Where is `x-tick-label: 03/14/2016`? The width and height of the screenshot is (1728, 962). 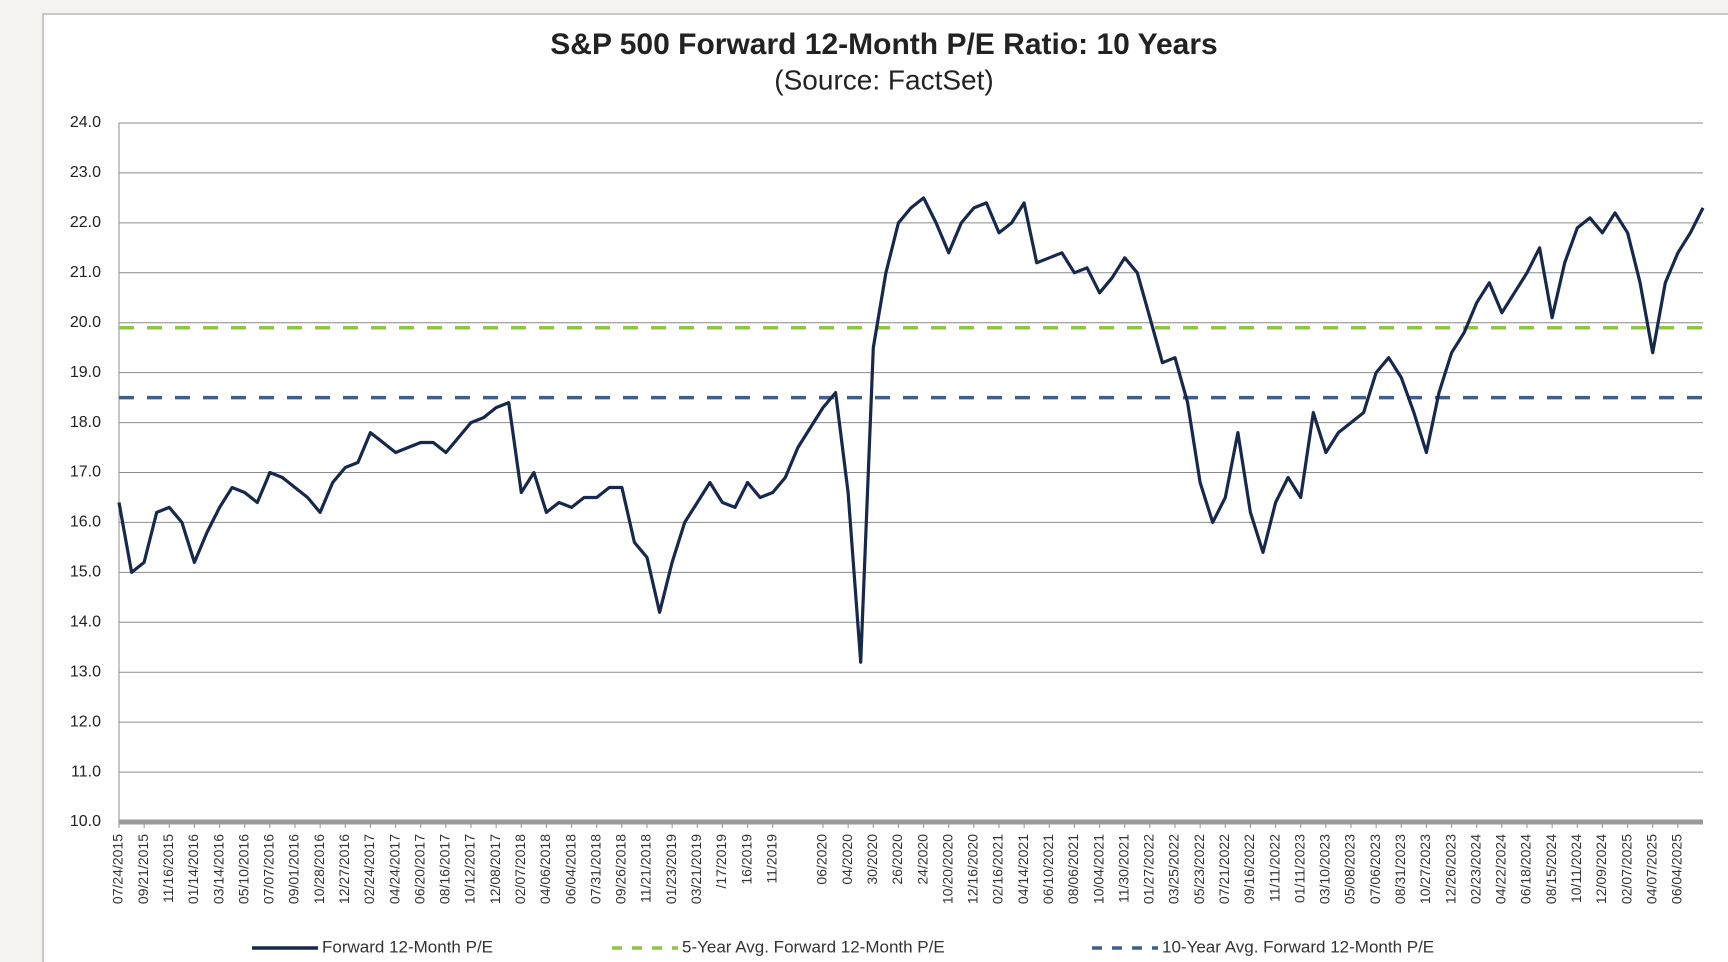
x-tick-label: 03/14/2016 is located at coordinates (218, 869).